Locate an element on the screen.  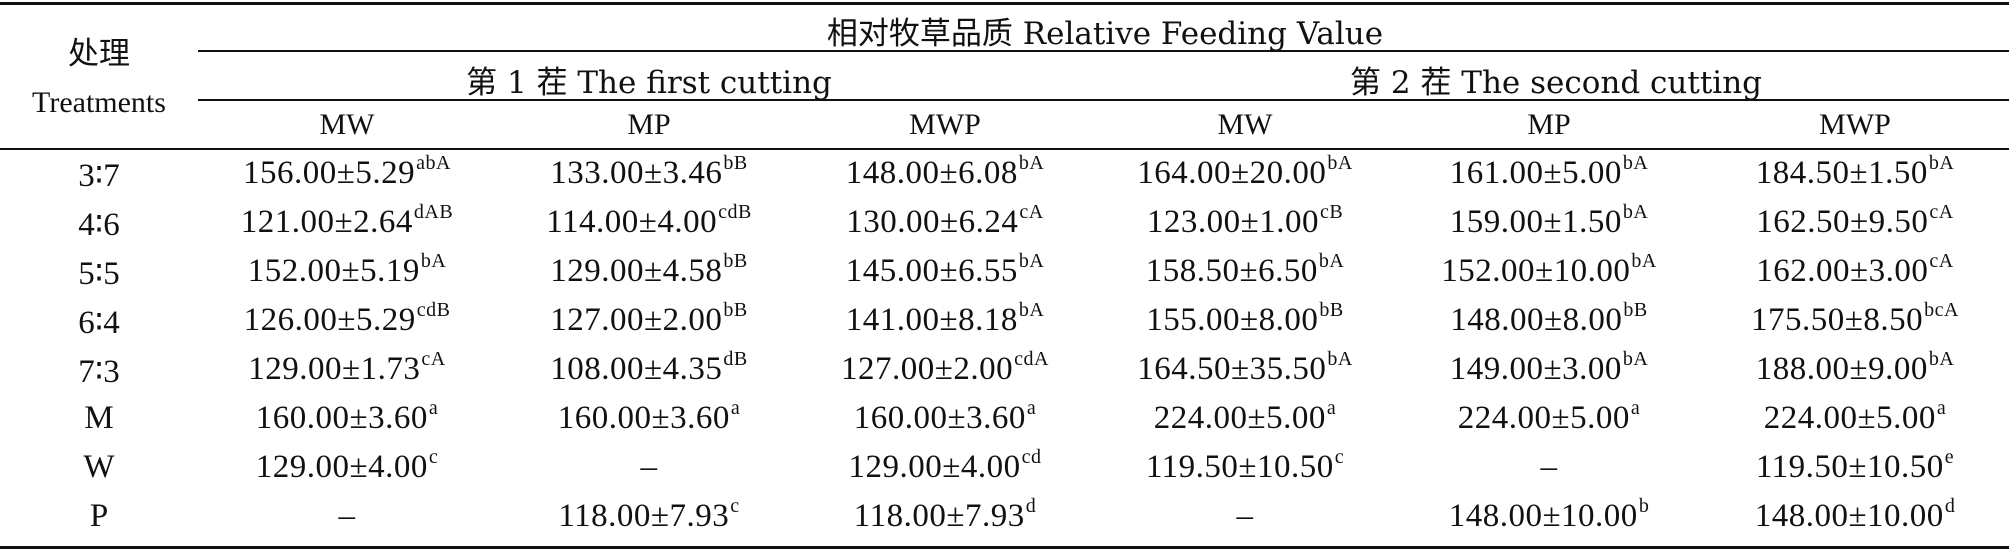
table-cell: 152.00±5.19bA is located at coordinates (347, 270).